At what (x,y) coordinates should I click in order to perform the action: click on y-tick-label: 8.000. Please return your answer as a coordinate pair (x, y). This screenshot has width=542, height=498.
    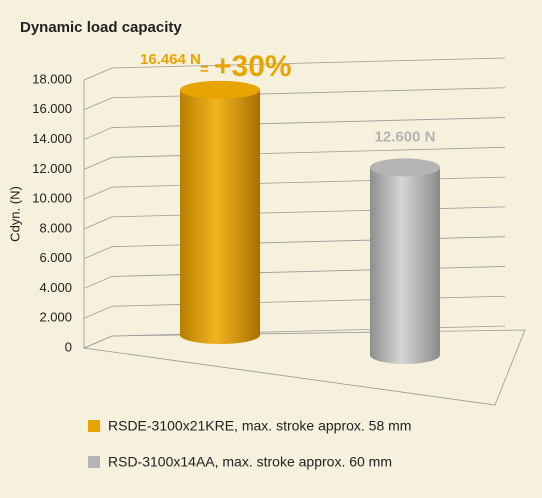
    Looking at the image, I should click on (55, 227).